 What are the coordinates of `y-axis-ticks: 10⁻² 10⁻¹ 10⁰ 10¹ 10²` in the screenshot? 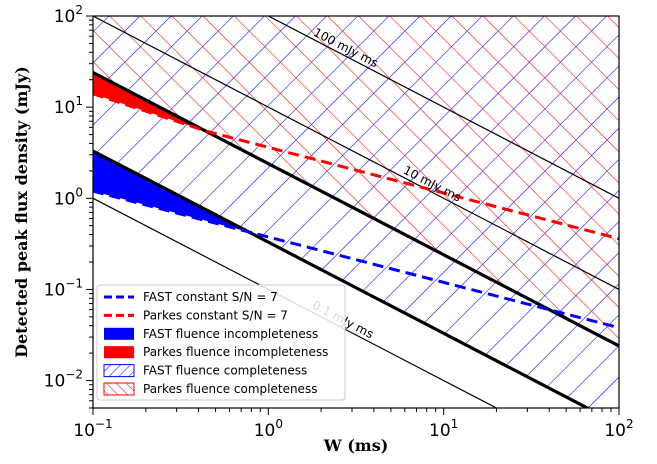 It's located at (68, 206).